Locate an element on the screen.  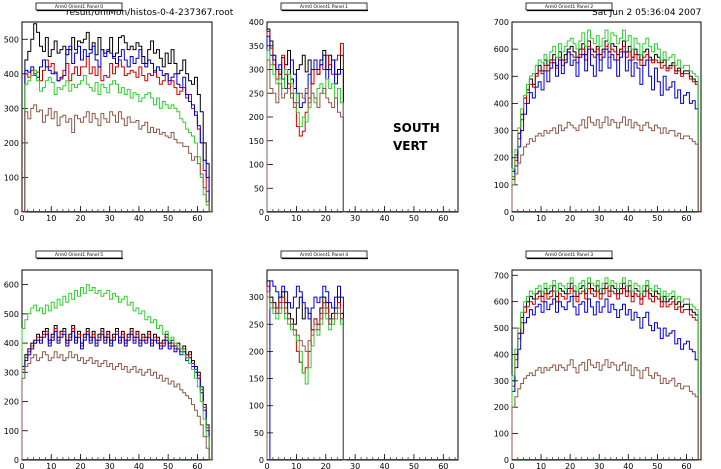
plot-title: Arm0 Orient1 Panel 4 is located at coordinates (324, 255).